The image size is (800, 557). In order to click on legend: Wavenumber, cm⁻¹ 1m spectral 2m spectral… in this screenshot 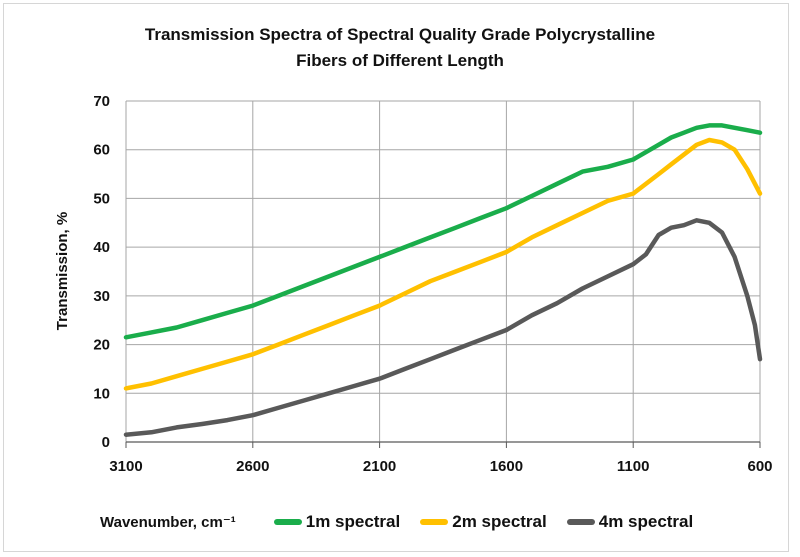, I will do `click(406, 522)`.